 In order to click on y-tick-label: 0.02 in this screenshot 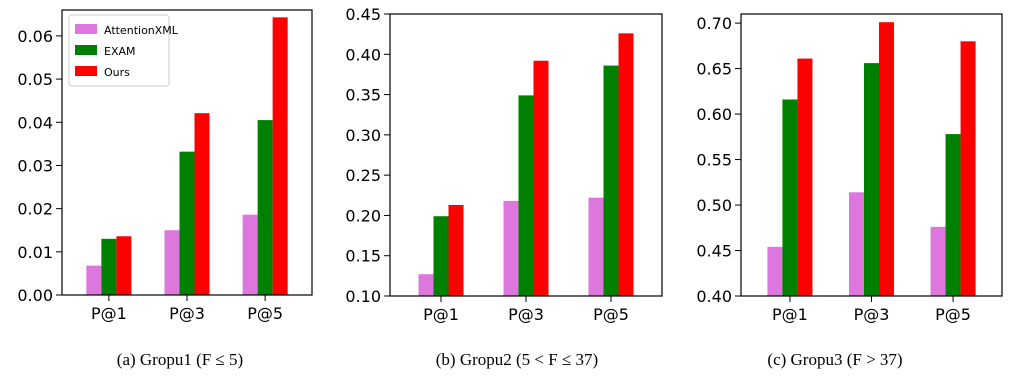, I will do `click(35, 209)`.